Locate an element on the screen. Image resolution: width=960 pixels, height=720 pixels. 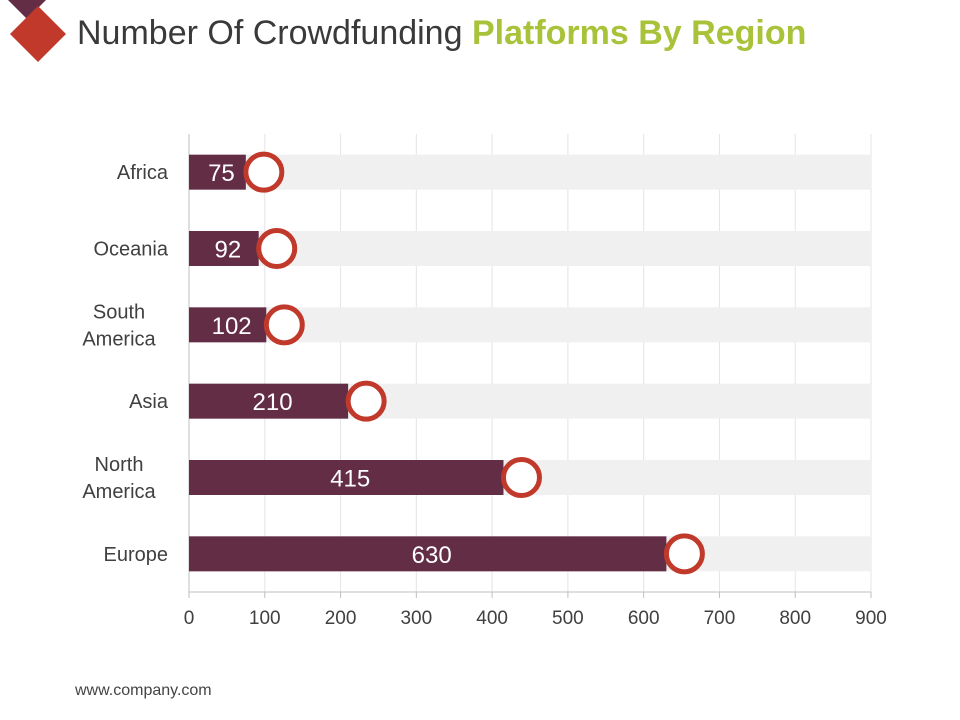
footer-url: www.company.com is located at coordinates (143, 690).